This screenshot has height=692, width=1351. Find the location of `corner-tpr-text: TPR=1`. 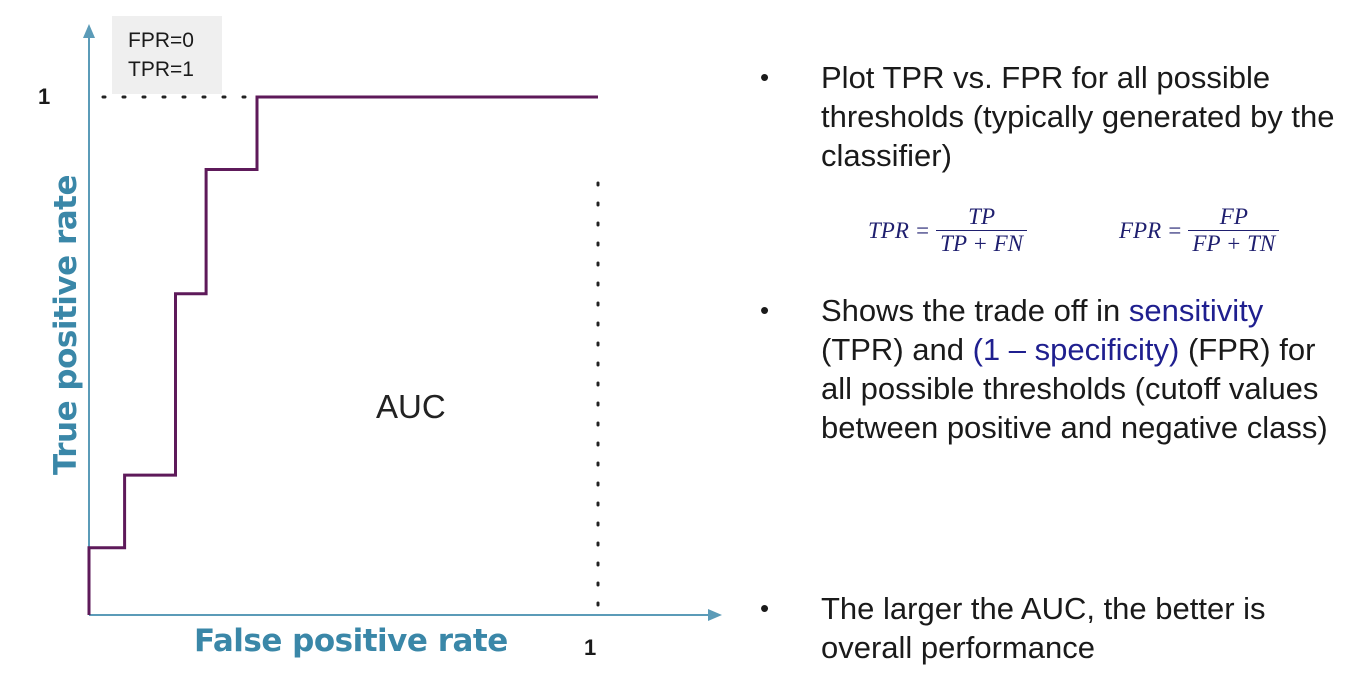

corner-tpr-text: TPR=1 is located at coordinates (161, 69).